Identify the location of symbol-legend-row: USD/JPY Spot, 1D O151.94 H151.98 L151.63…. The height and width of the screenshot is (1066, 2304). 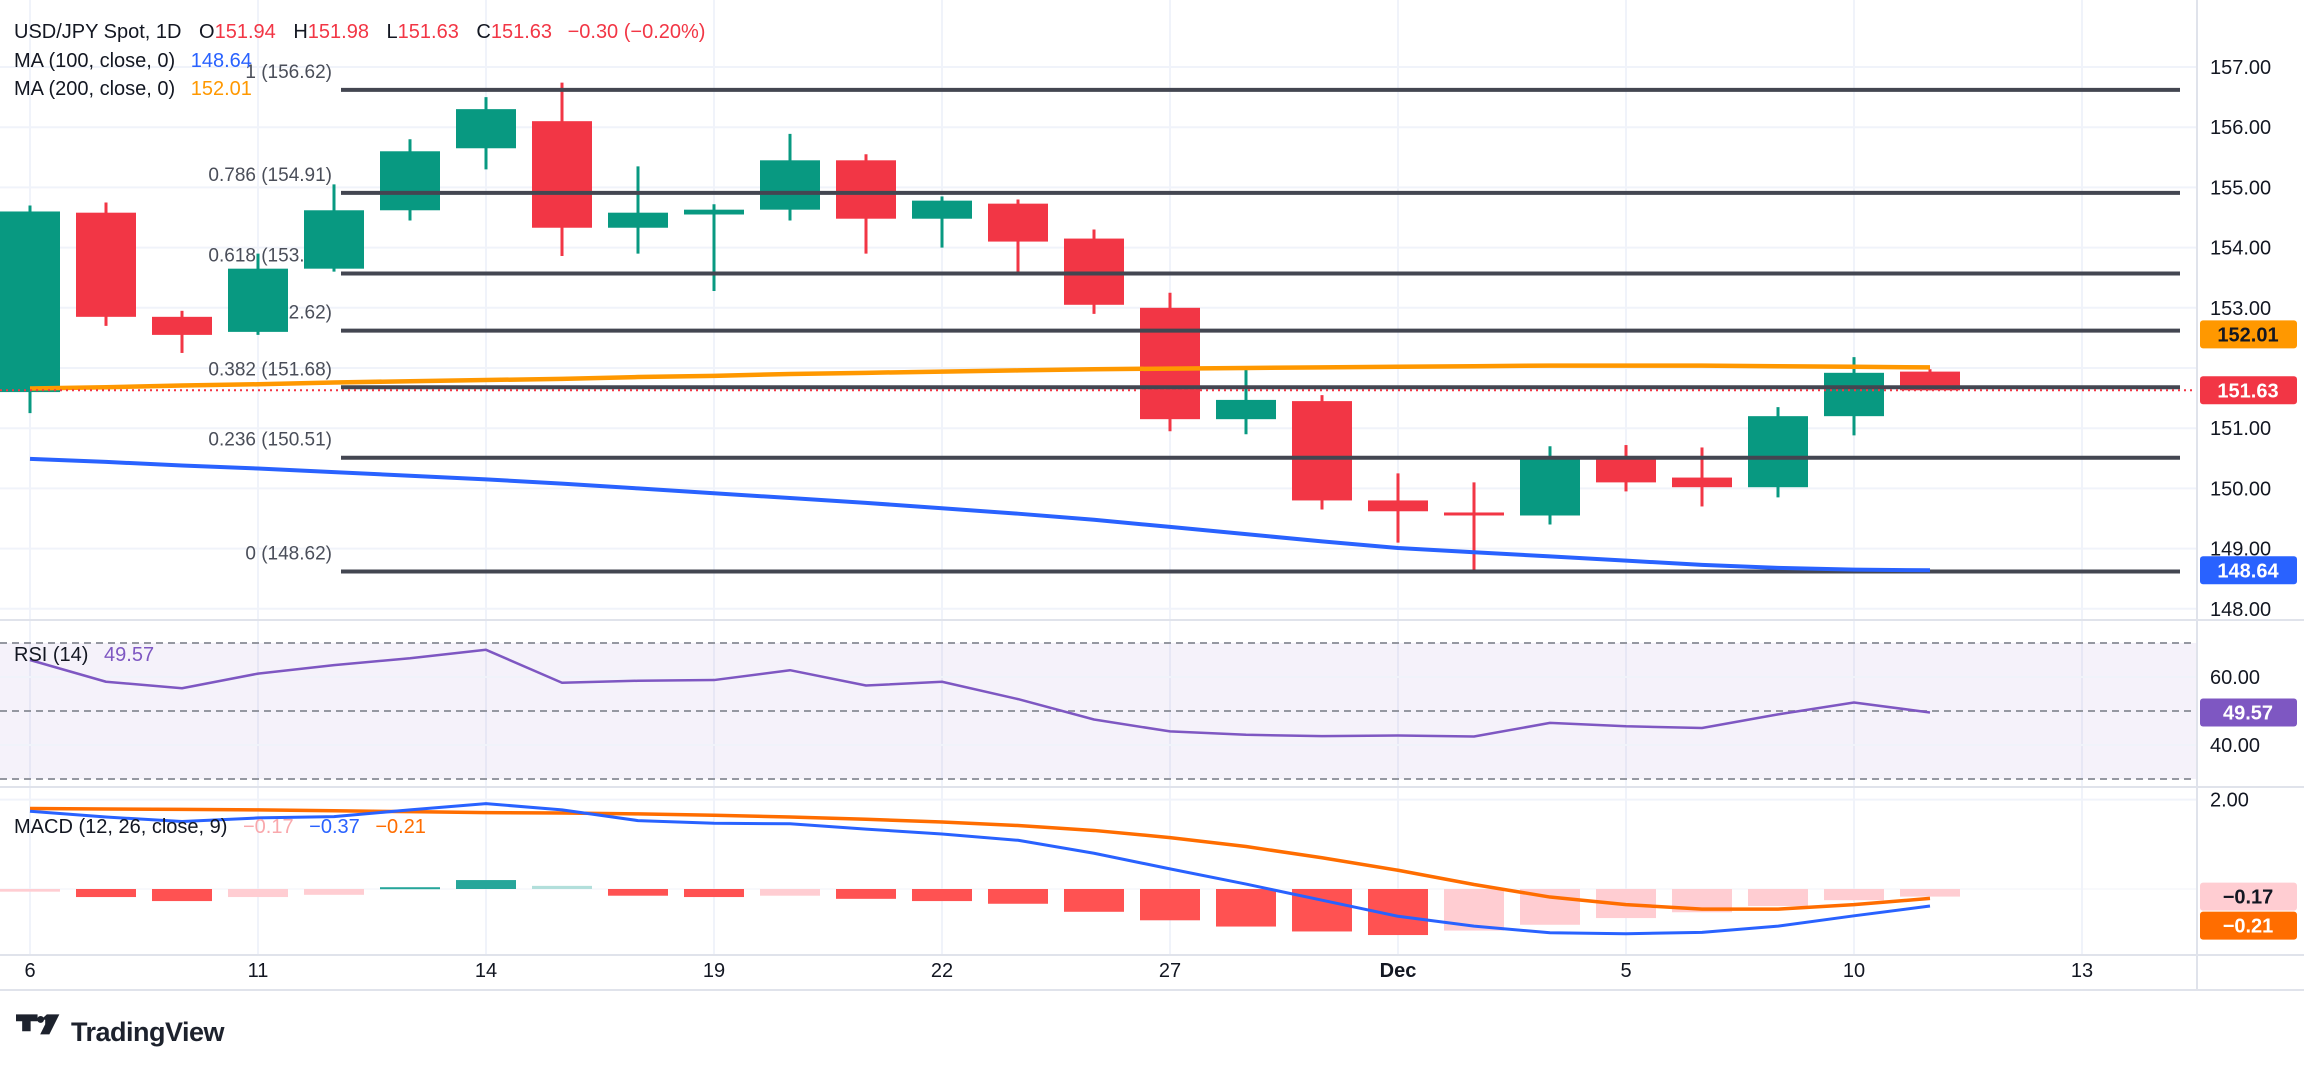
(359, 32).